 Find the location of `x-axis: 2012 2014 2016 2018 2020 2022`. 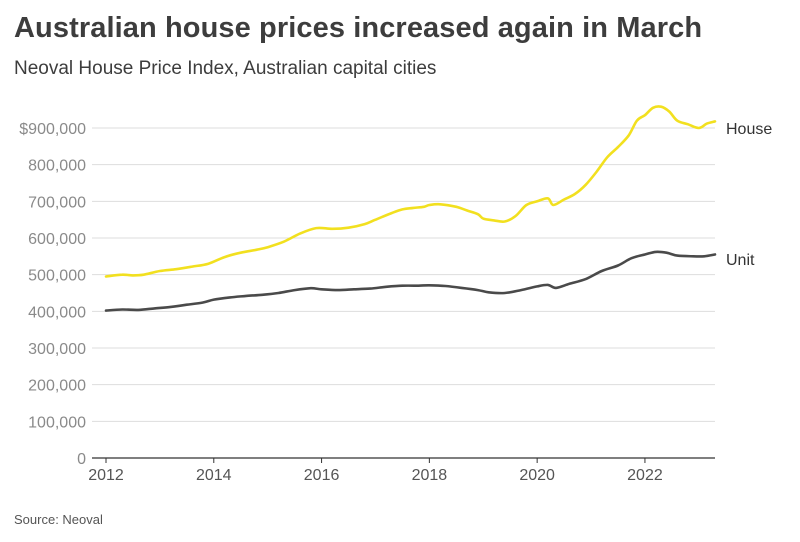

x-axis: 2012 2014 2016 2018 2020 2022 is located at coordinates (401, 470).